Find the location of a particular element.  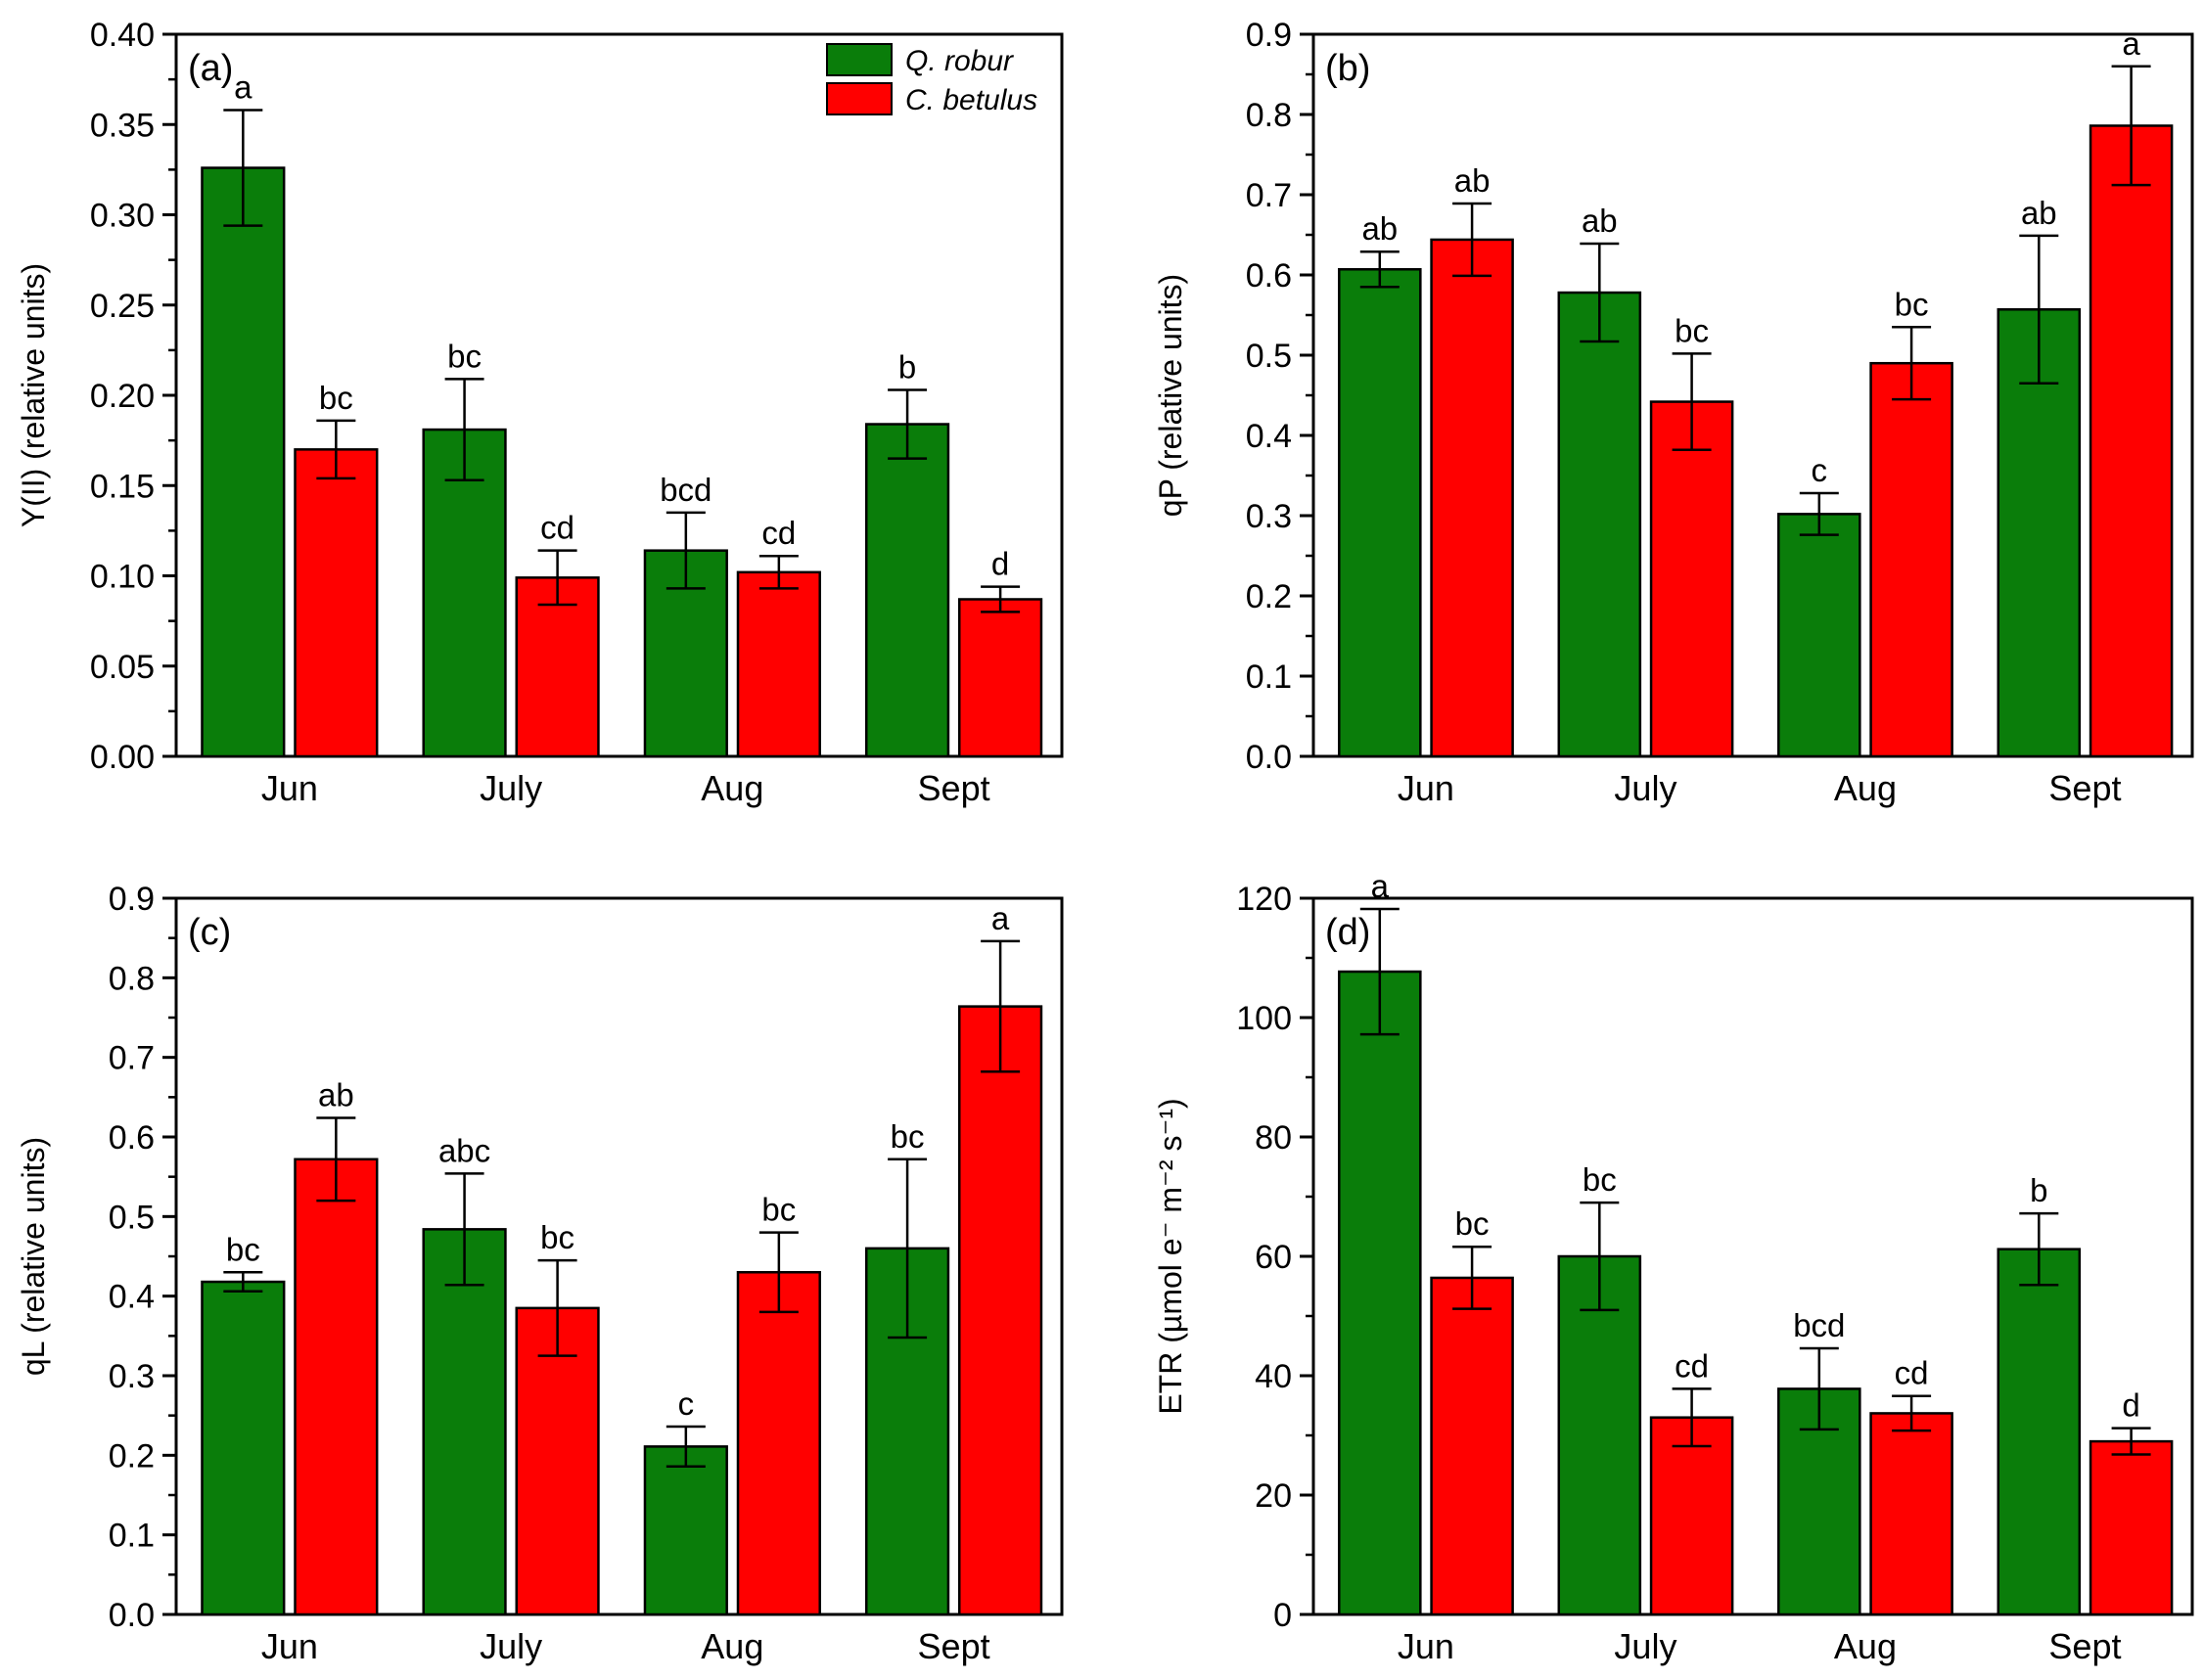

y-tick-label: 60 is located at coordinates (1273, 1257).